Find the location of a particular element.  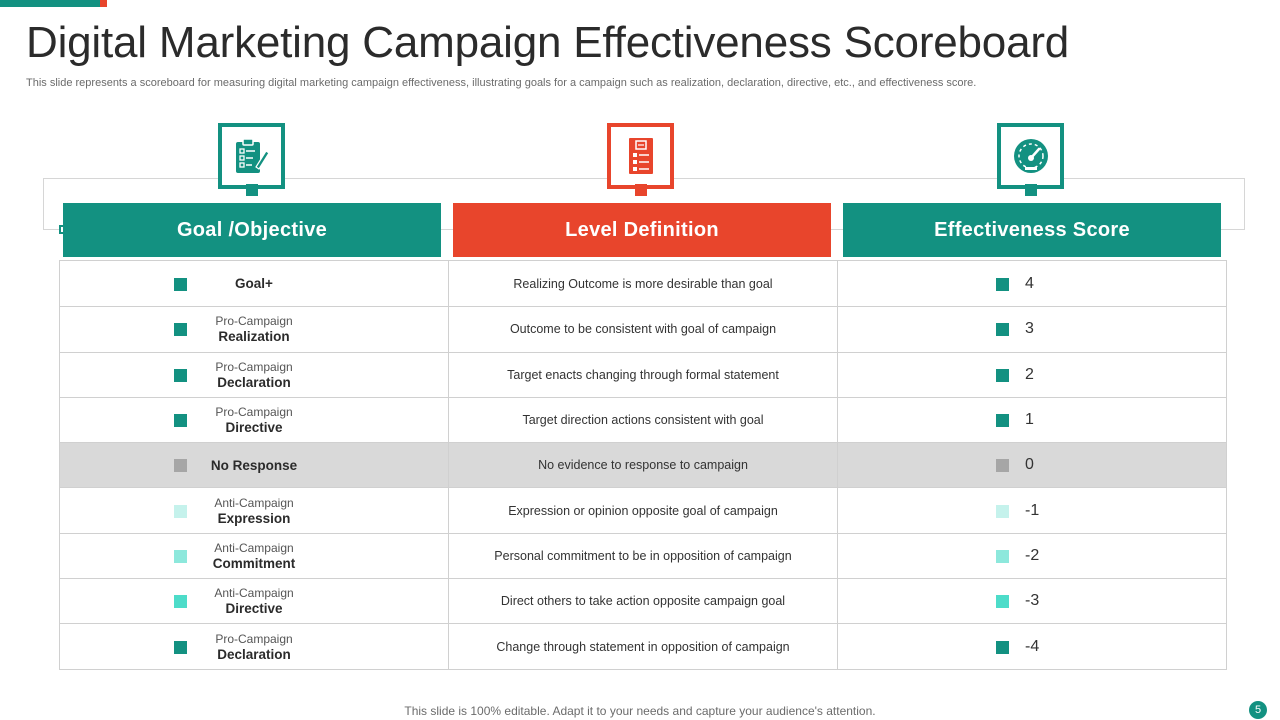

goal-name: Commitment is located at coordinates (254, 563).